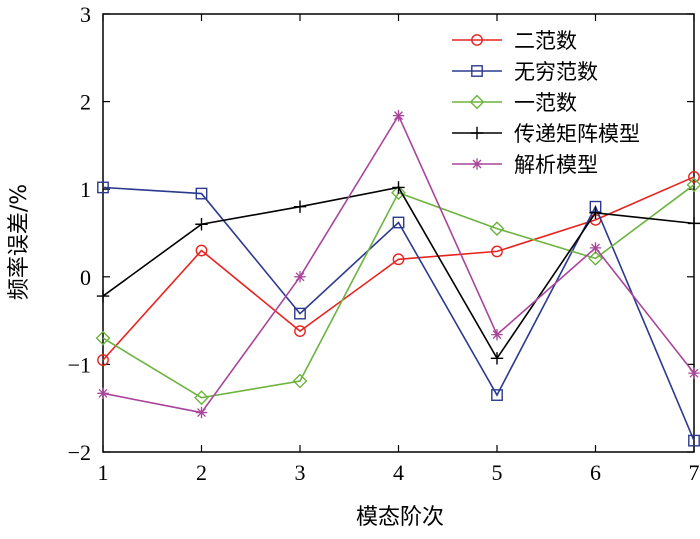 This screenshot has width=700, height=539. Describe the element at coordinates (398, 472) in the screenshot. I see `x-tick-label: 4` at that location.